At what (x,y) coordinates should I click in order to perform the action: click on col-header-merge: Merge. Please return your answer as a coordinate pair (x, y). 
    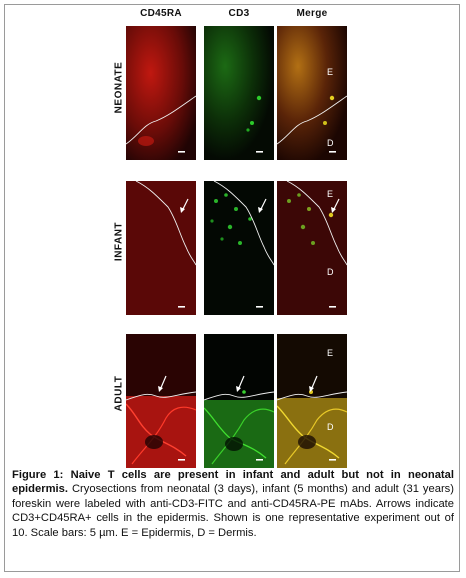
    Looking at the image, I should click on (312, 13).